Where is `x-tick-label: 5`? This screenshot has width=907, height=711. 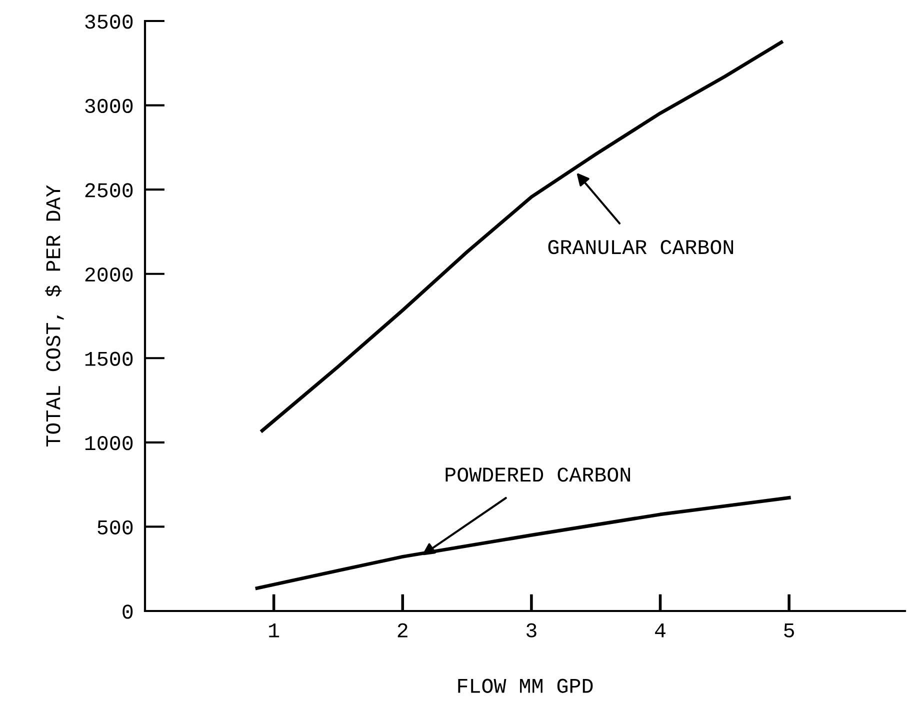
x-tick-label: 5 is located at coordinates (789, 630).